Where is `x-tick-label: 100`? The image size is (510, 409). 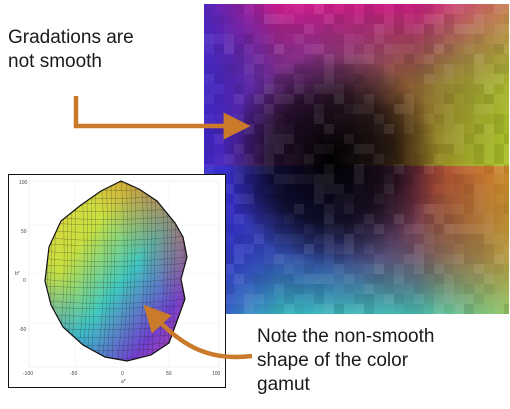 x-tick-label: 100 is located at coordinates (216, 374).